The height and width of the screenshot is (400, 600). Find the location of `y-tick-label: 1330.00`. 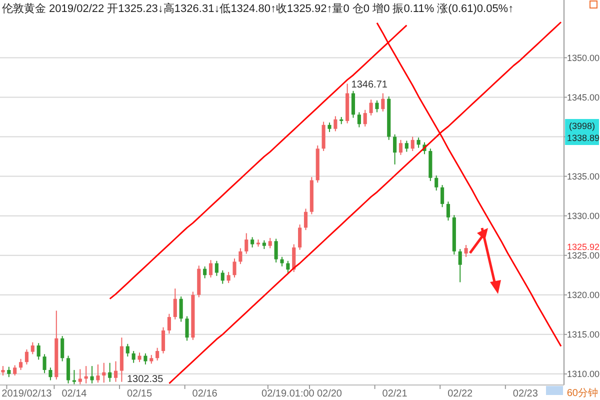

y-tick-label: 1330.00 is located at coordinates (583, 215).